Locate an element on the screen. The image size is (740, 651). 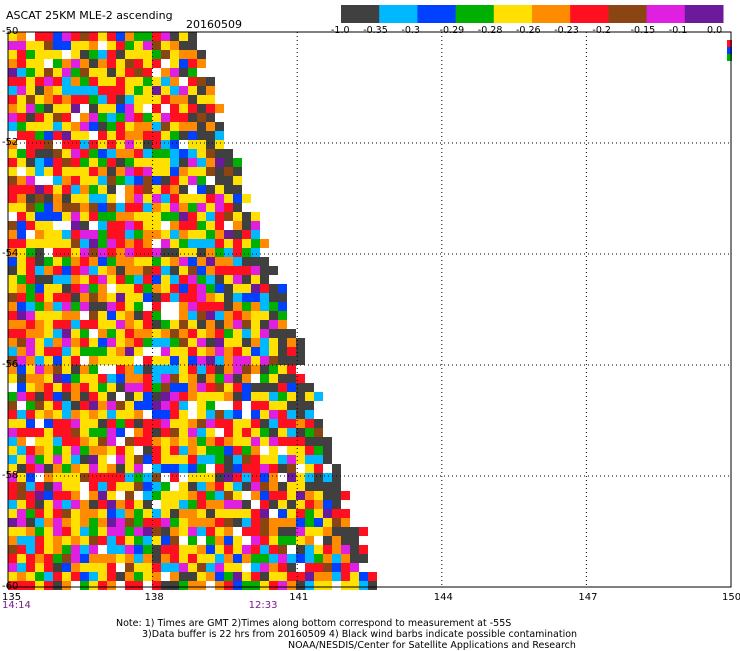
colorbar-label: -0.1 is located at coordinates (678, 30).